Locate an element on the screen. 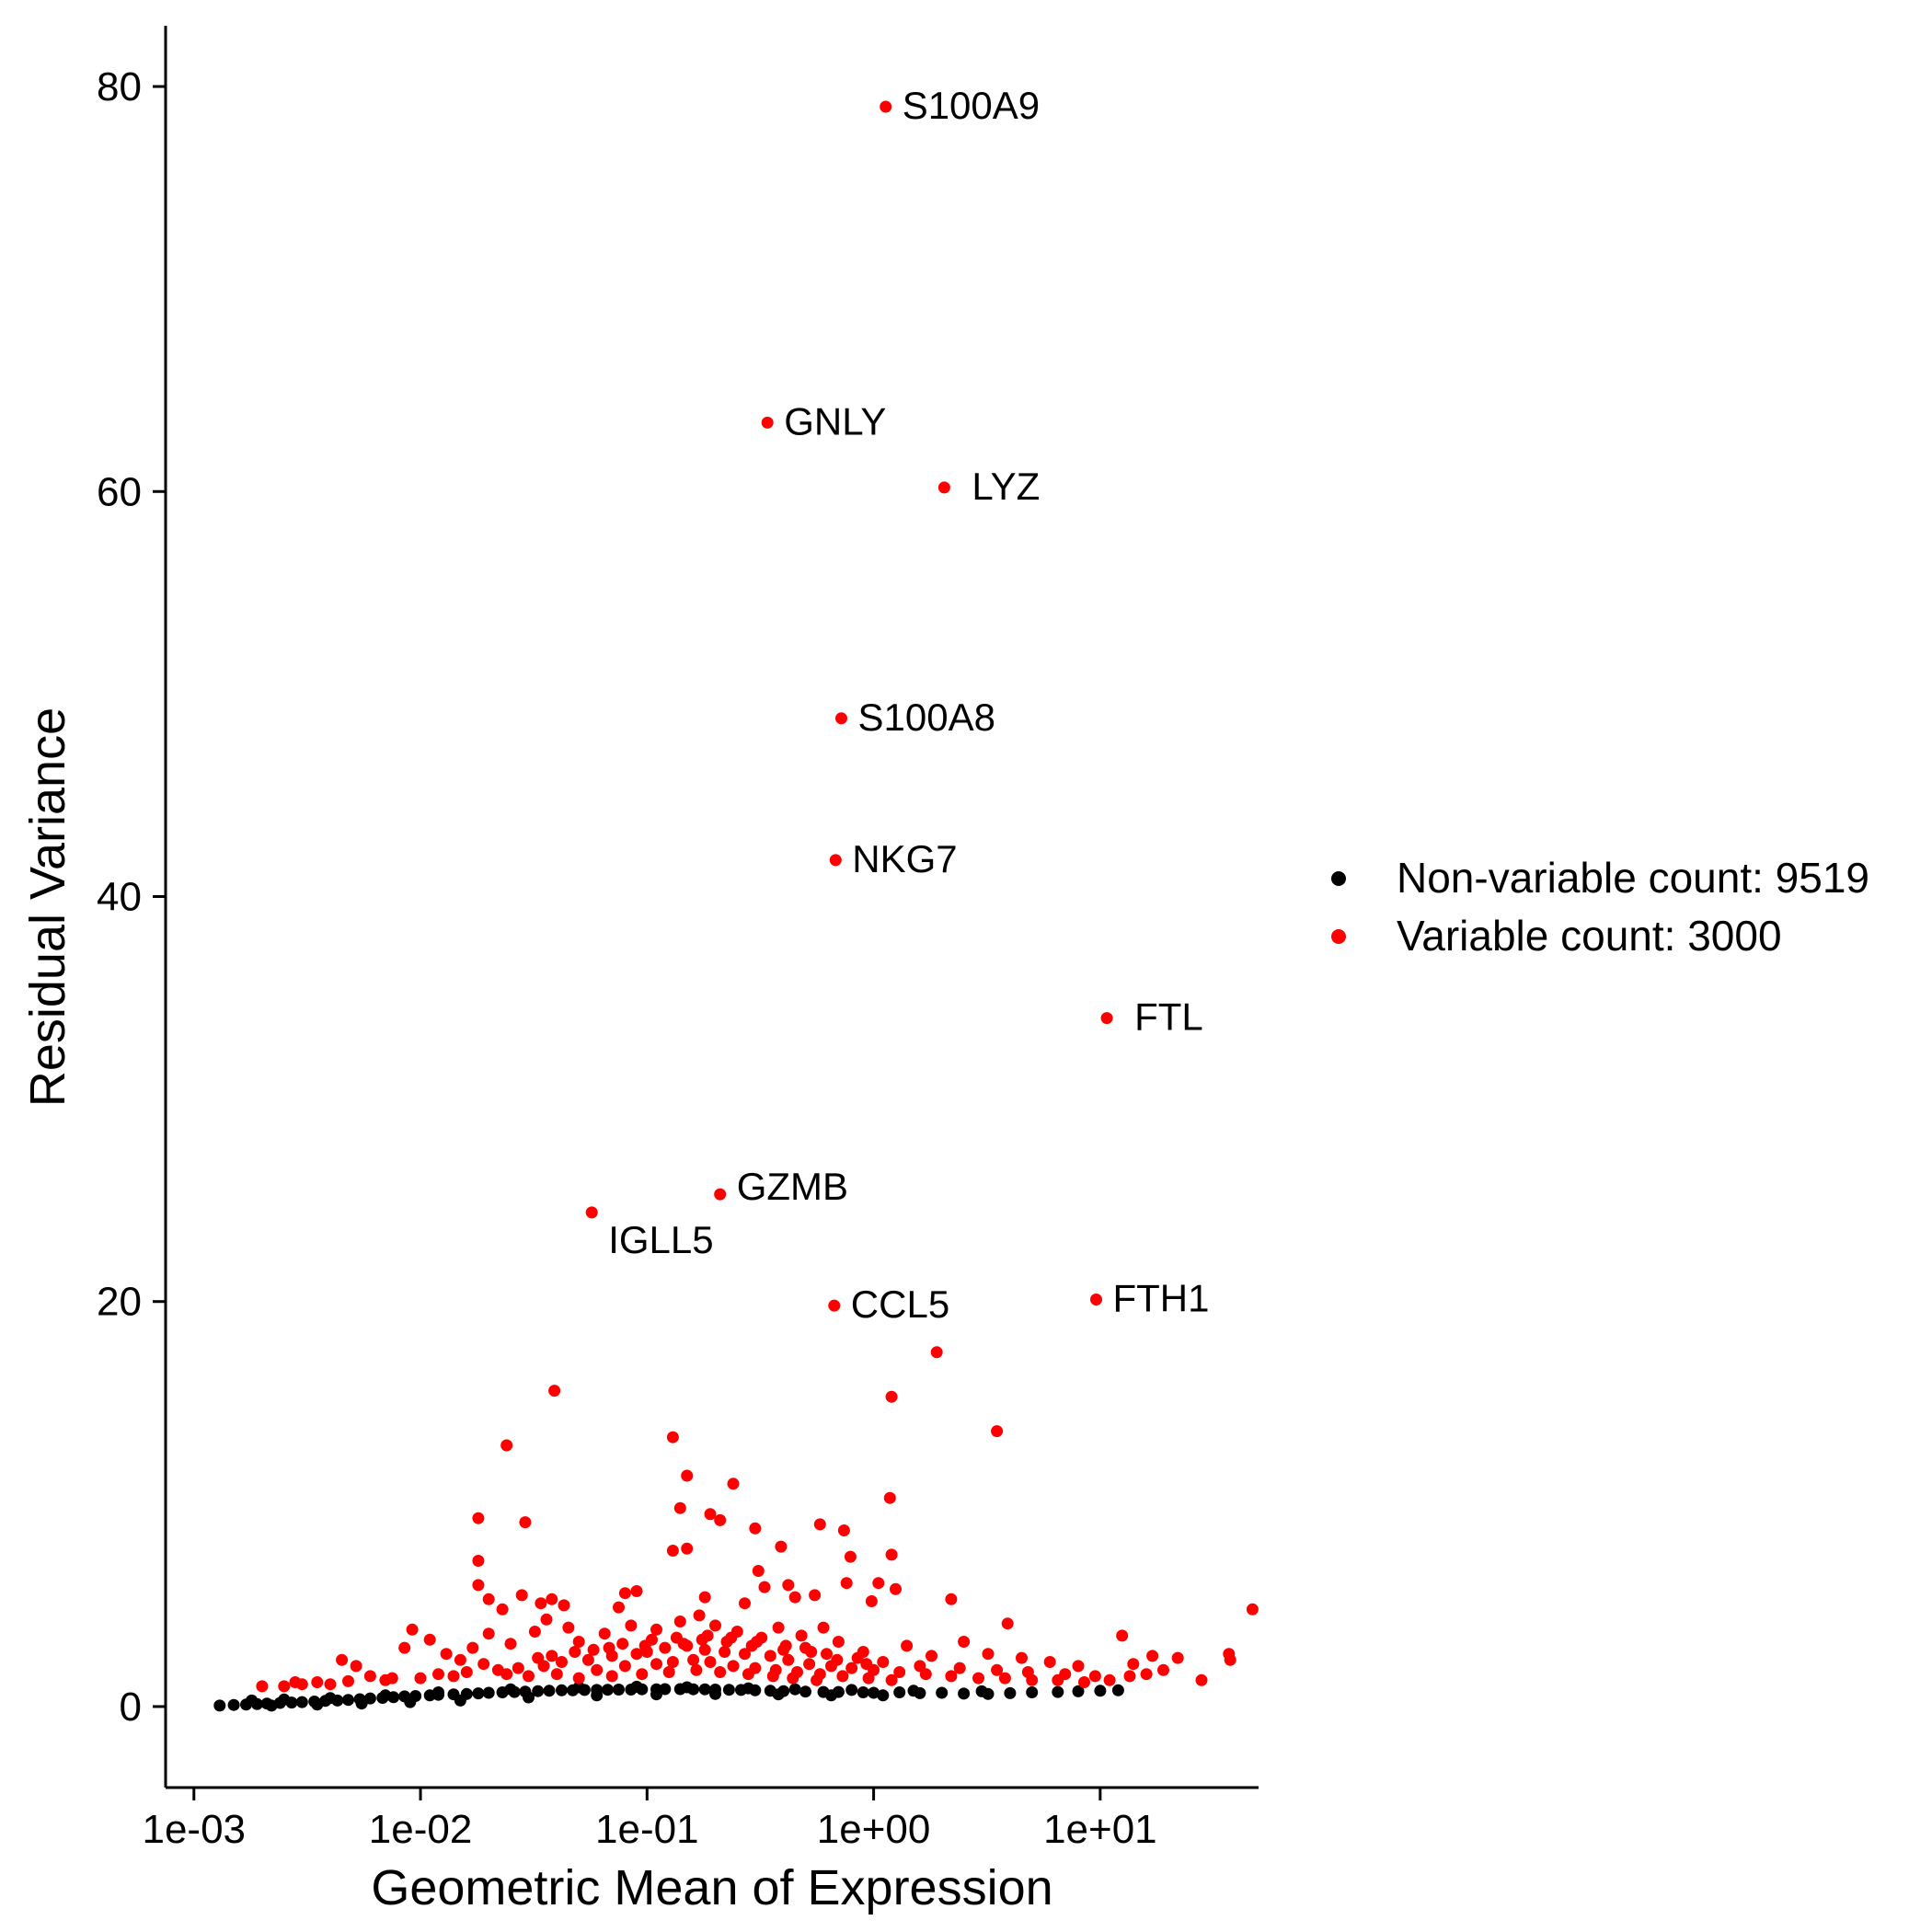 This screenshot has width=1932, height=1932. x-tick-label-1e+00: 1e+00 is located at coordinates (874, 1829).